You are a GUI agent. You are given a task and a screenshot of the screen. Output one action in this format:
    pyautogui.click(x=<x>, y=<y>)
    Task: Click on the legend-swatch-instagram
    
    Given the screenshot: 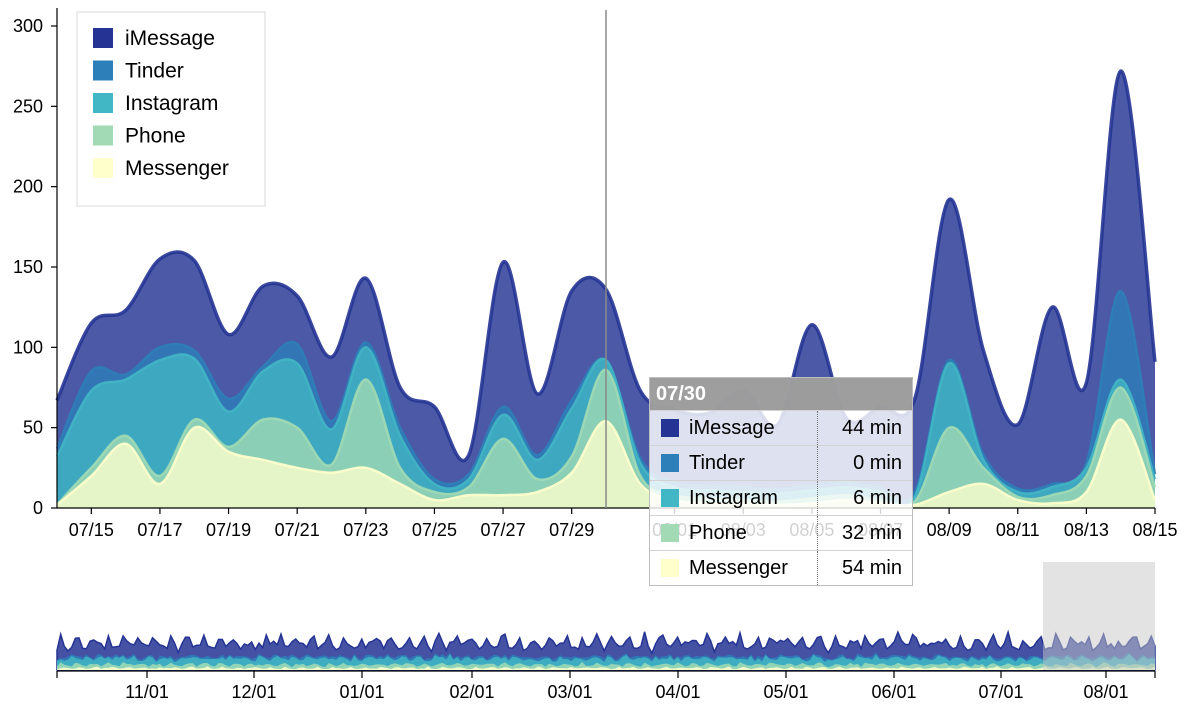 What is the action you would take?
    pyautogui.click(x=103, y=103)
    